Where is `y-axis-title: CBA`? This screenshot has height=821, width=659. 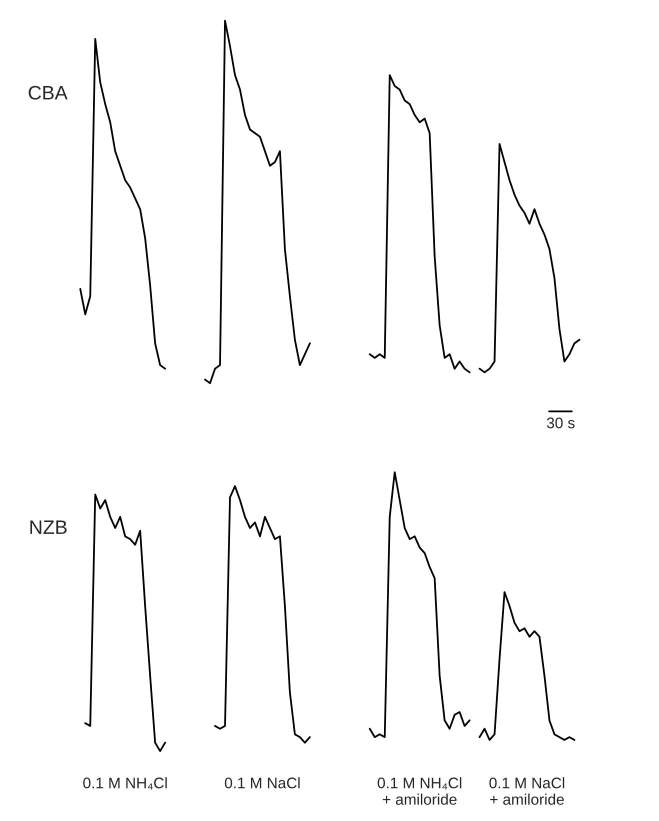
y-axis-title: CBA is located at coordinates (48, 93).